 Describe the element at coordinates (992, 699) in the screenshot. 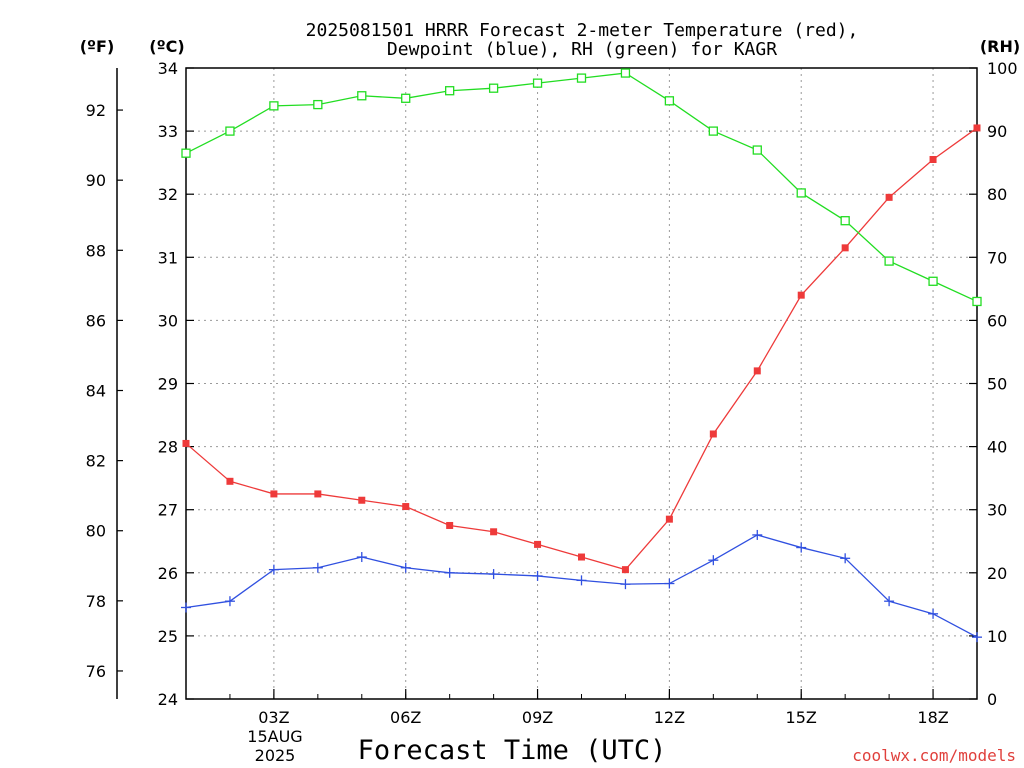

I see `rh-tick-label: 0` at that location.